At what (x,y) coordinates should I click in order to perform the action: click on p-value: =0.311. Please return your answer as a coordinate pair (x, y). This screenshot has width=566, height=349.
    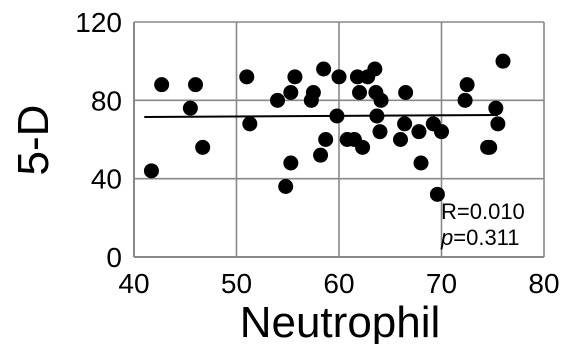
    Looking at the image, I should click on (486, 237).